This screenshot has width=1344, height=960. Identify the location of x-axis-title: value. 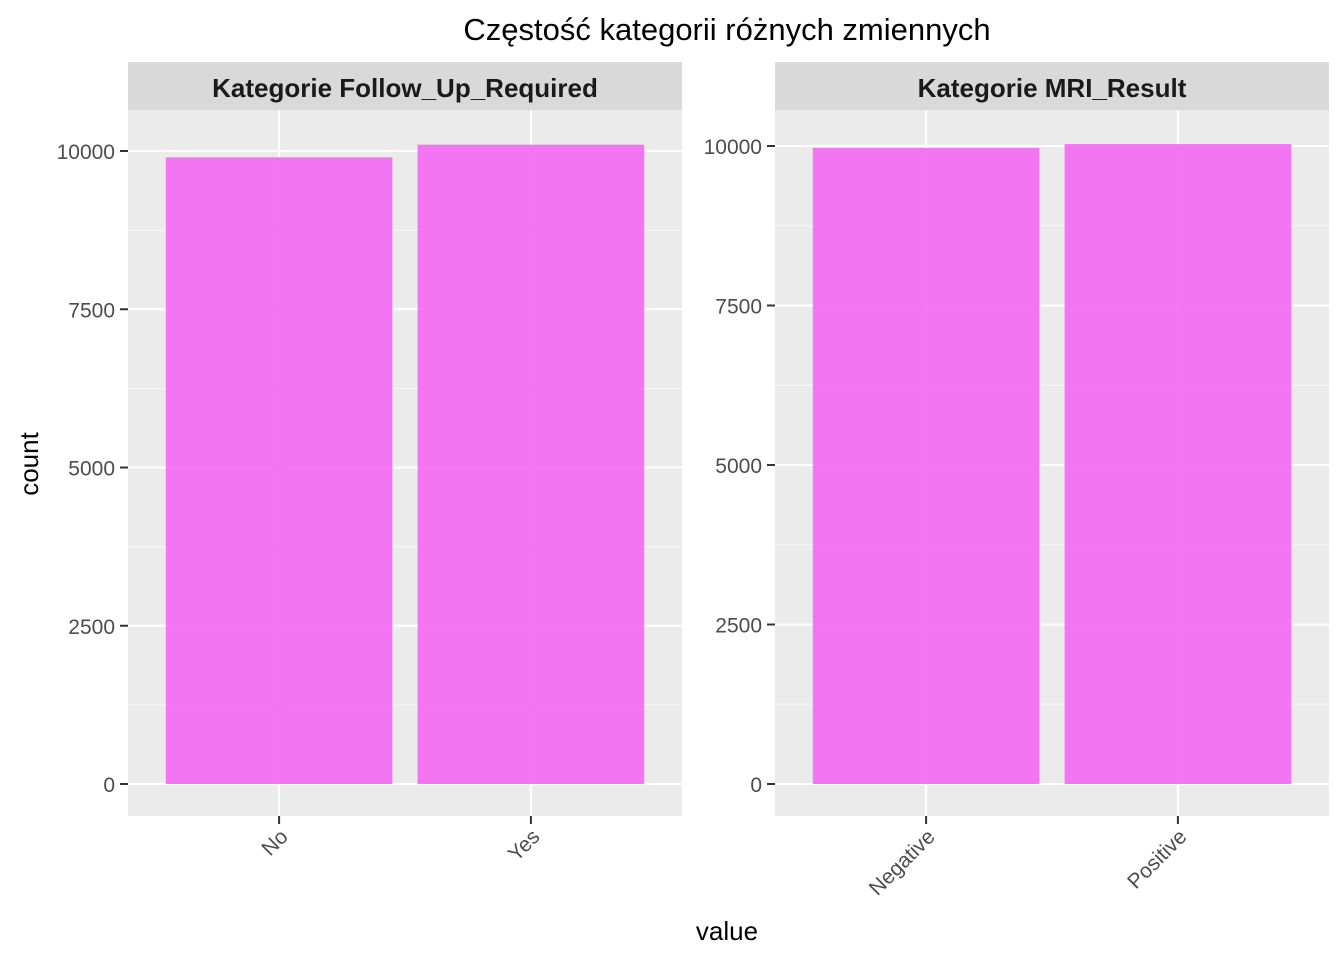
(727, 931).